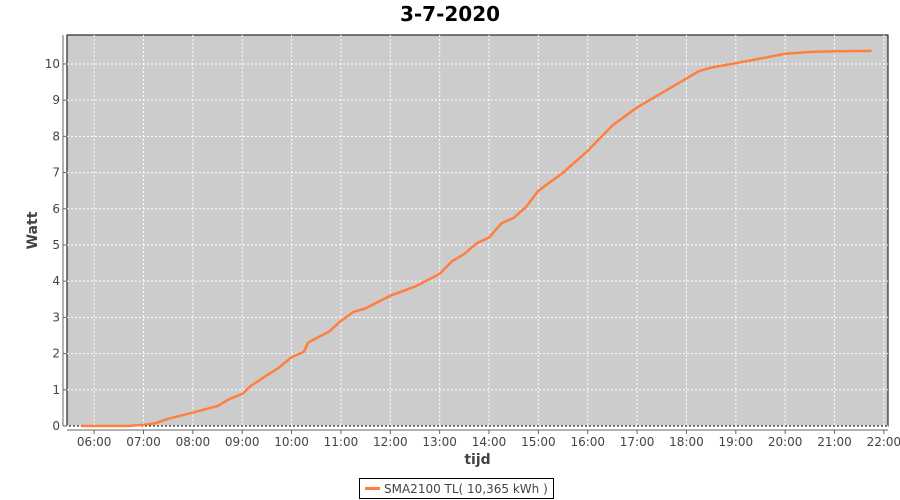  Describe the element at coordinates (736, 442) in the screenshot. I see `x-tick-label: 19:00` at that location.